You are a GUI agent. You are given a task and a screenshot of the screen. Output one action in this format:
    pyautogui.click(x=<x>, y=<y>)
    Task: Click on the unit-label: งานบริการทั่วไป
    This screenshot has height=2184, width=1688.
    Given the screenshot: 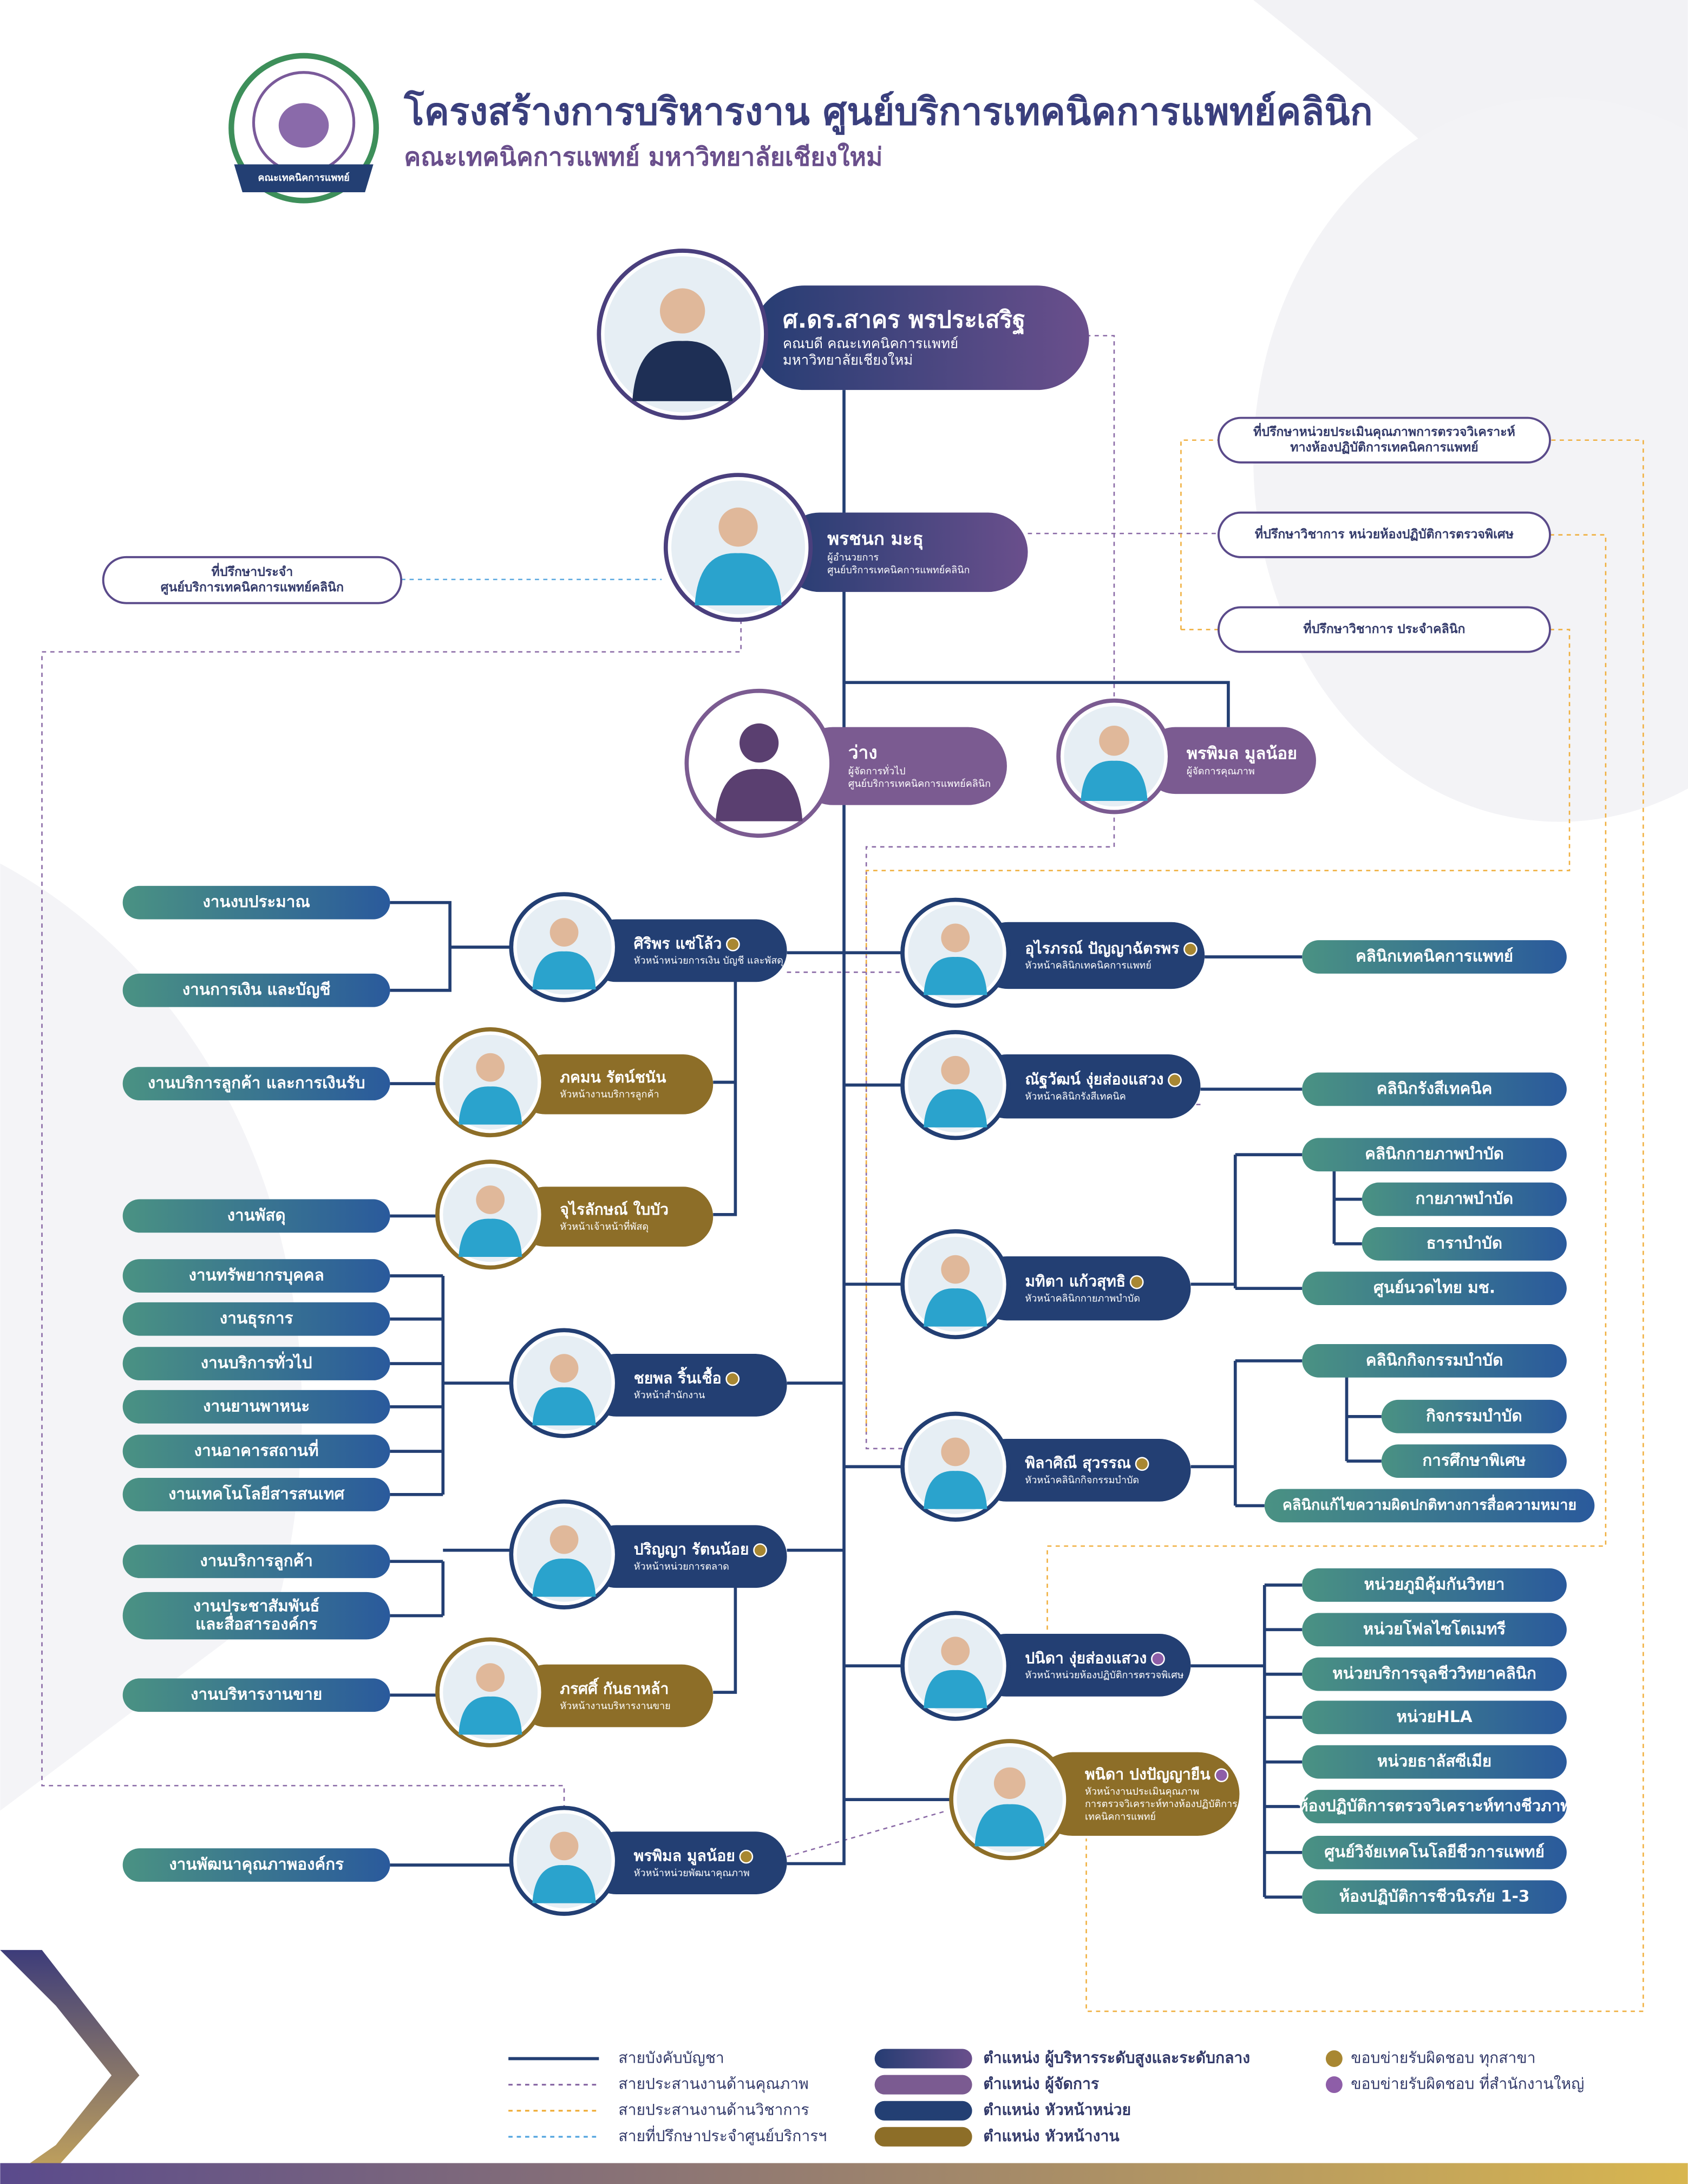 What is the action you would take?
    pyautogui.click(x=256, y=1362)
    